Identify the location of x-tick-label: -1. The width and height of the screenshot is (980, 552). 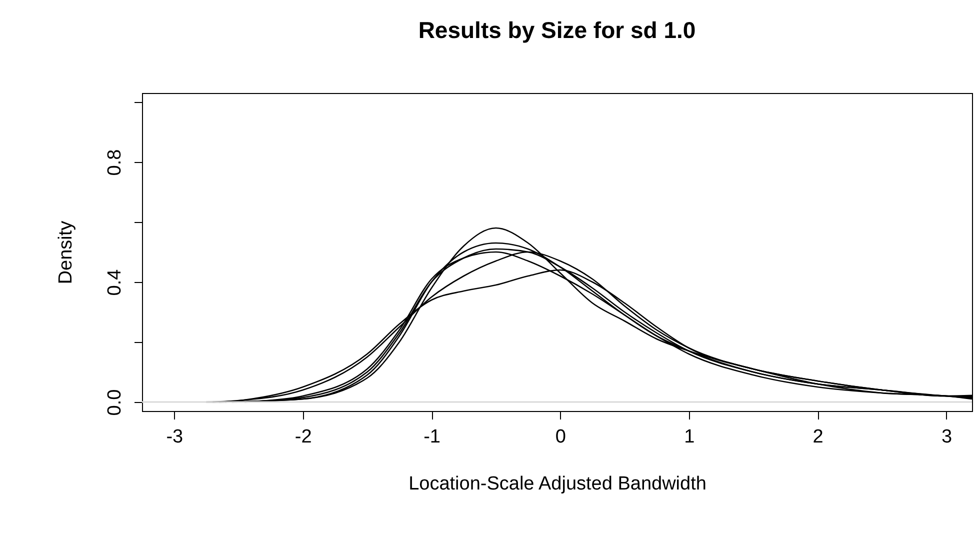
(432, 437).